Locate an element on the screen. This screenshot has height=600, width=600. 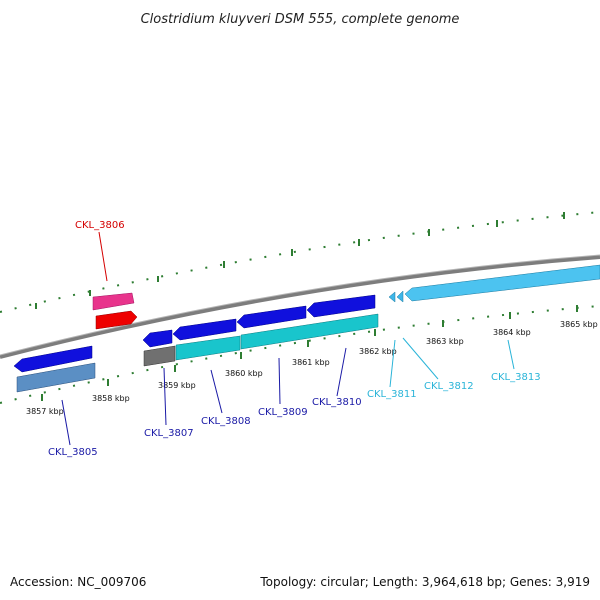
gene-feature-ckl3811-arrow is located at coordinates (392, 297).